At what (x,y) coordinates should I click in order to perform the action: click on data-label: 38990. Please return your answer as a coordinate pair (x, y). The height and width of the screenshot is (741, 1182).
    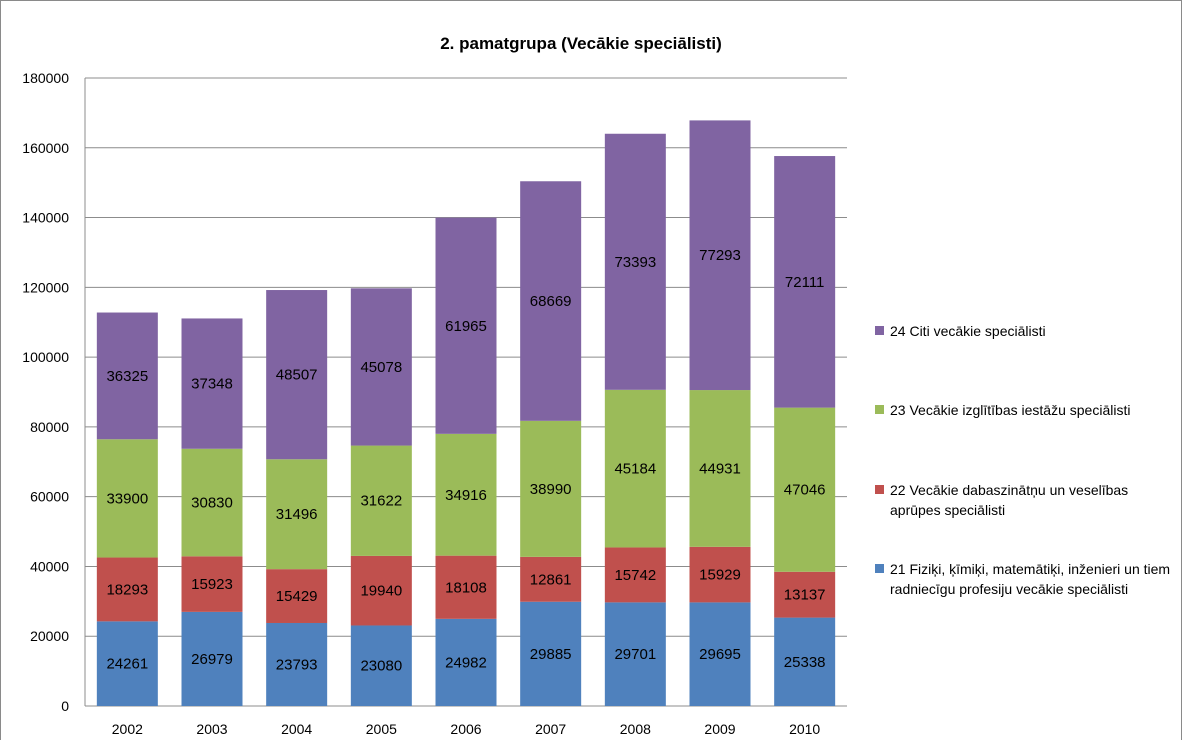
    Looking at the image, I should click on (551, 489).